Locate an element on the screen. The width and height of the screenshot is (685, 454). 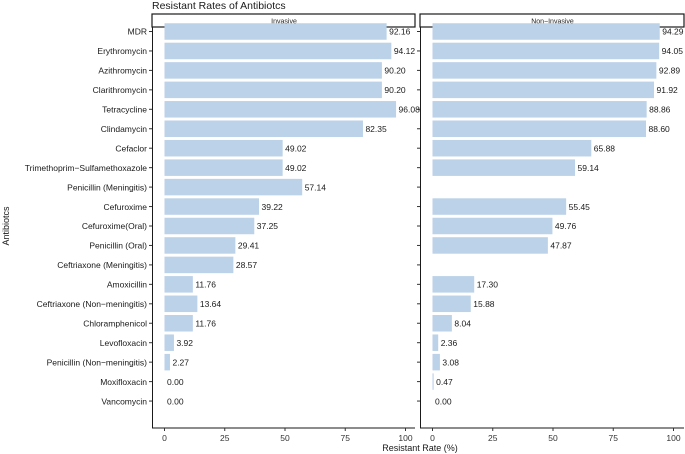
x-axis-title: Resistant Rate (%) is located at coordinates (420, 448).